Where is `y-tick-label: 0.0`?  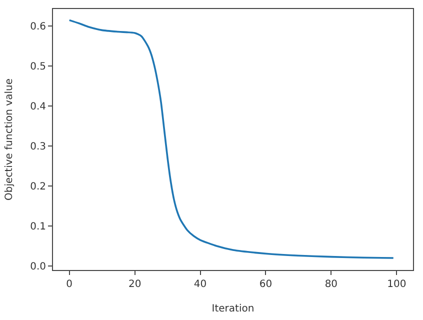
y-tick-label: 0.0 is located at coordinates (38, 267).